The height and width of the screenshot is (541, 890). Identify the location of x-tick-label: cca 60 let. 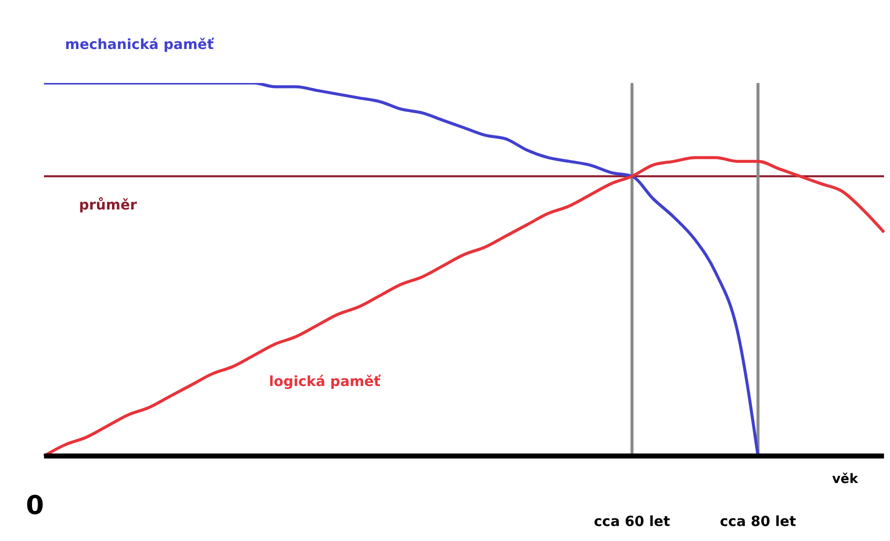
(632, 522).